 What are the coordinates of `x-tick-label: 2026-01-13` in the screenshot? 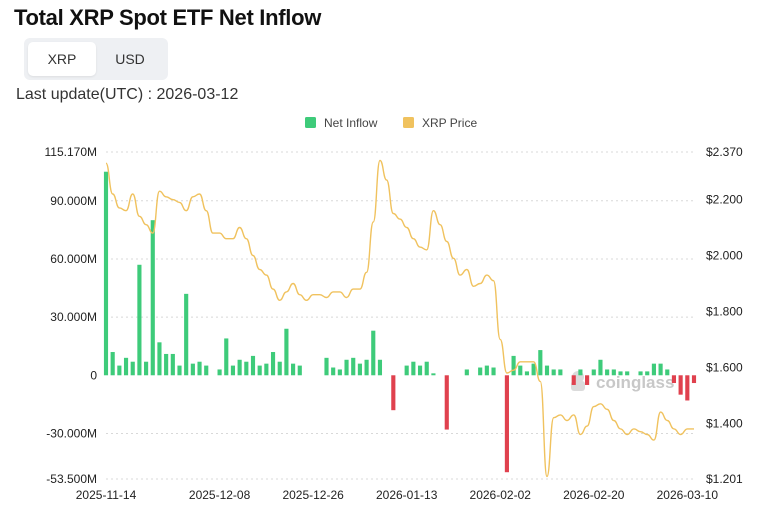 It's located at (407, 495).